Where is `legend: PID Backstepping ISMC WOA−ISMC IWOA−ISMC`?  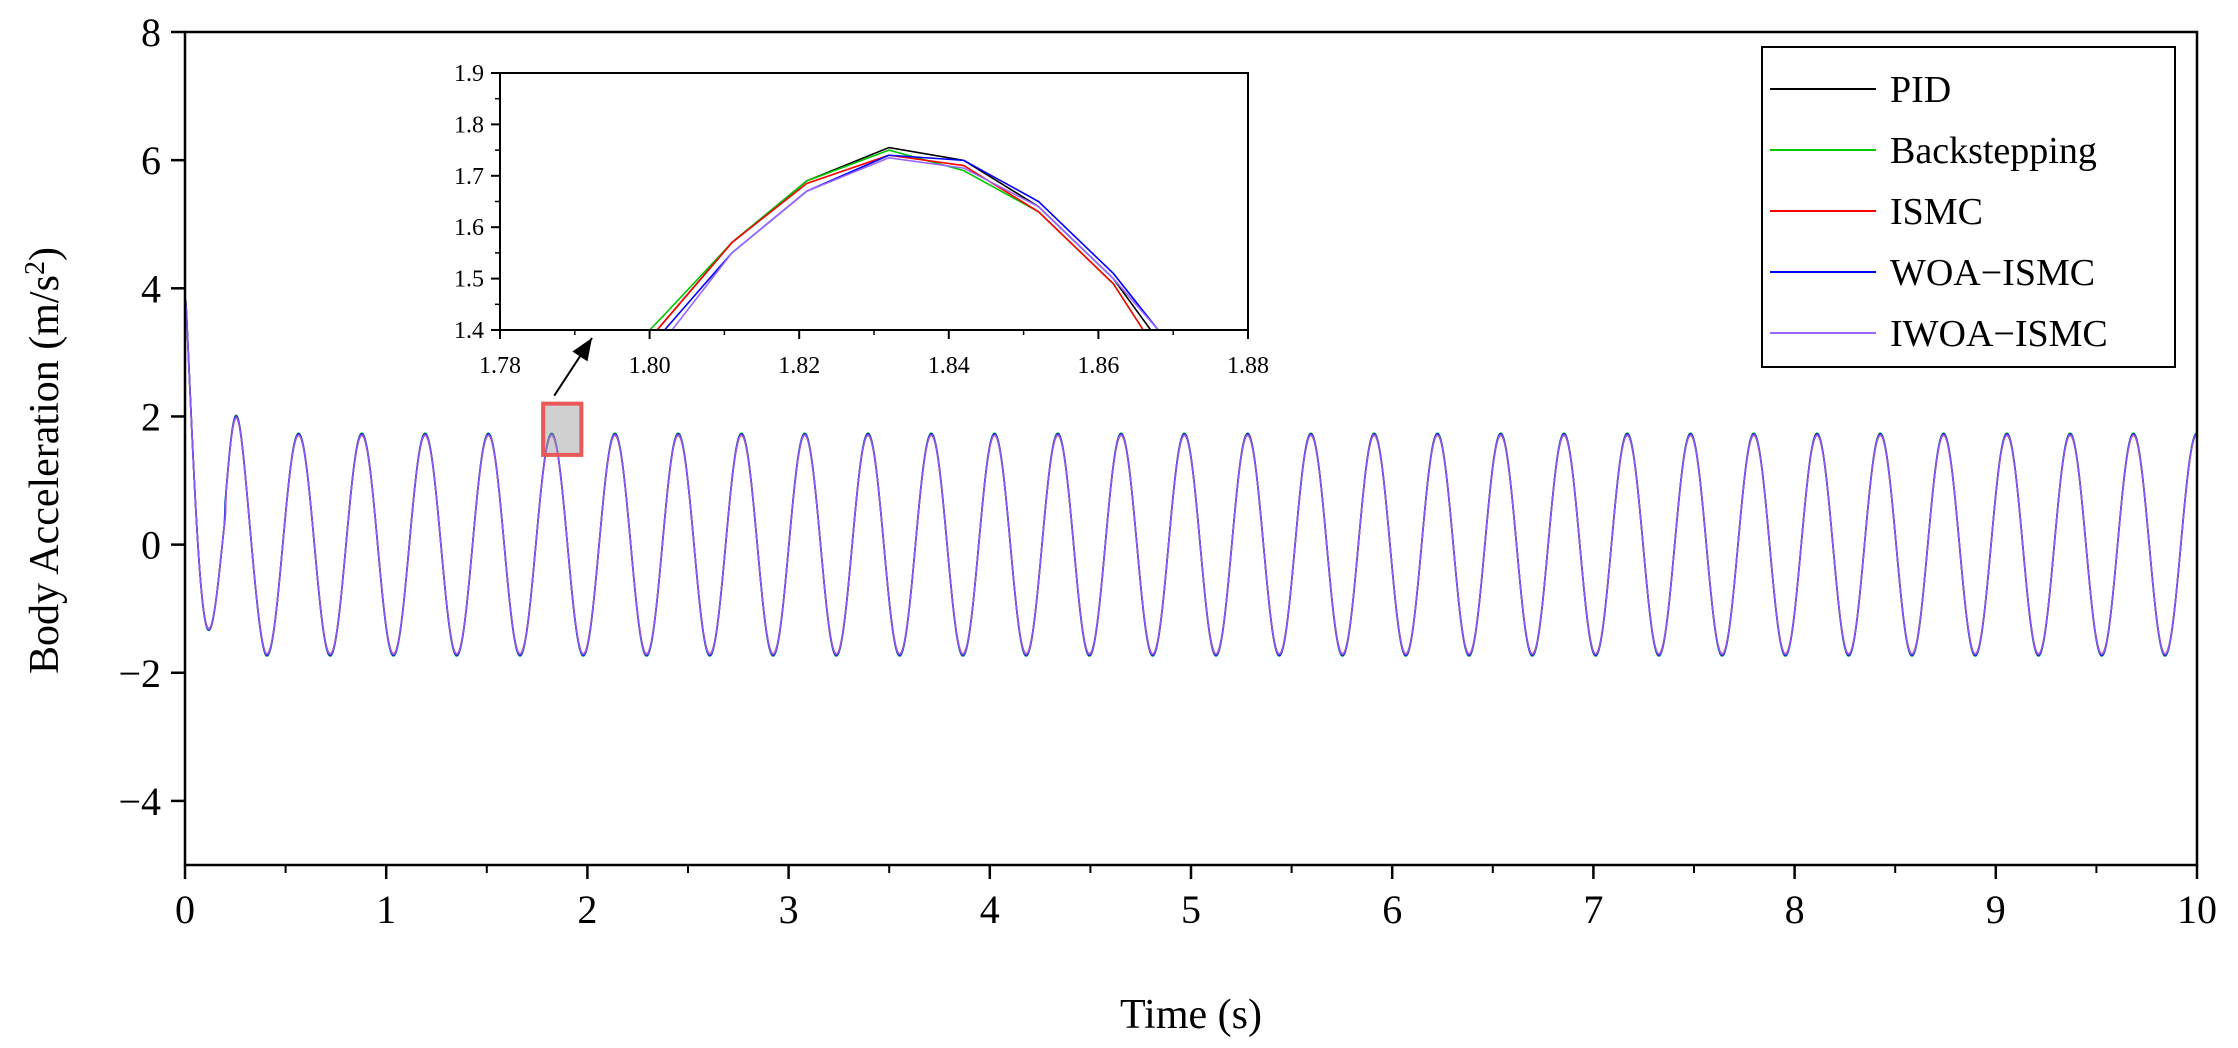 legend: PID Backstepping ISMC WOA−ISMC IWOA−ISMC is located at coordinates (1968, 207).